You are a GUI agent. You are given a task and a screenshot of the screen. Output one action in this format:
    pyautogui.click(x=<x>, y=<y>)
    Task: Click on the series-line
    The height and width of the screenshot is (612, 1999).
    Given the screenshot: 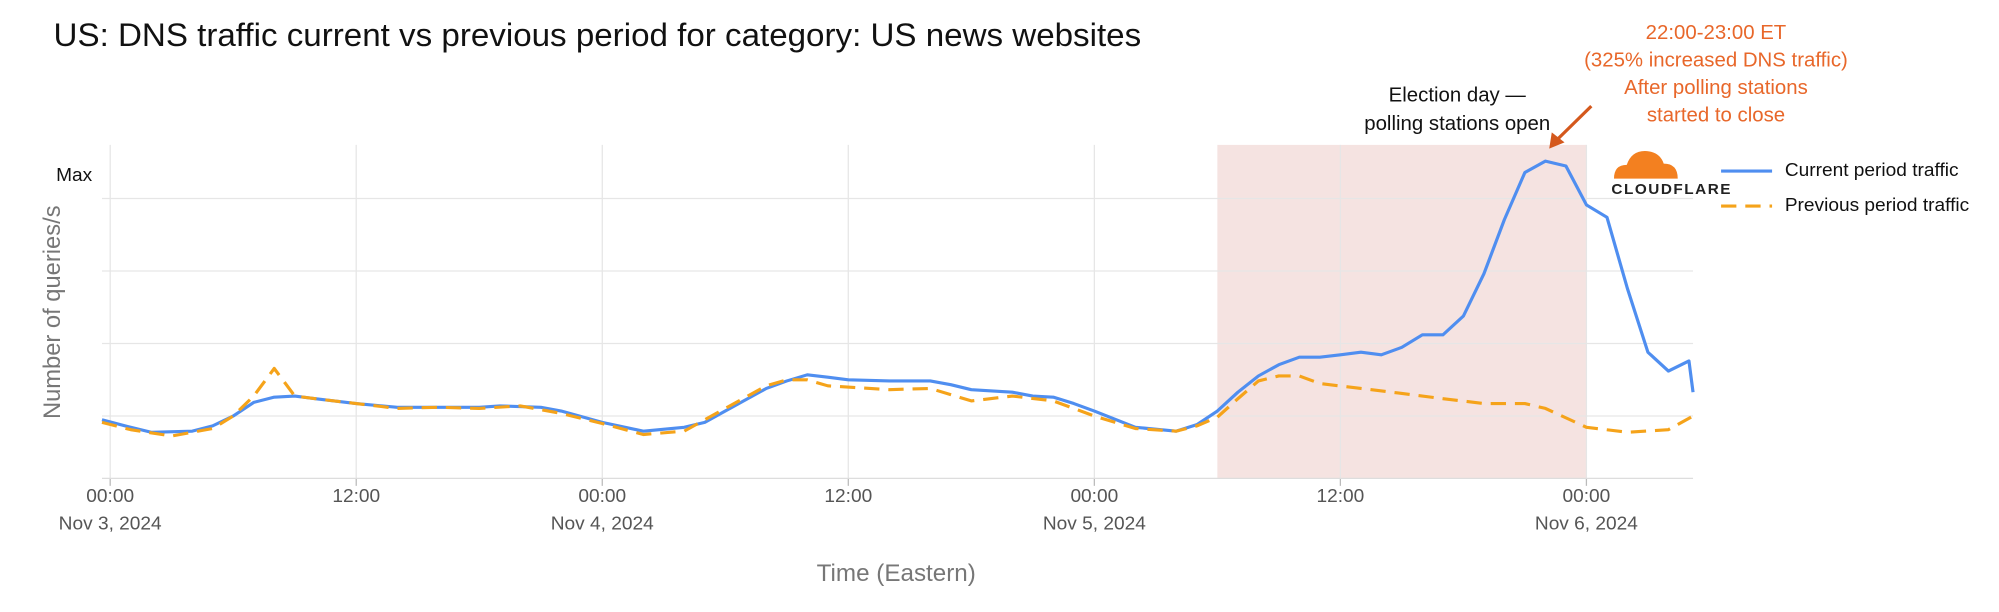 What is the action you would take?
    pyautogui.click(x=897, y=402)
    